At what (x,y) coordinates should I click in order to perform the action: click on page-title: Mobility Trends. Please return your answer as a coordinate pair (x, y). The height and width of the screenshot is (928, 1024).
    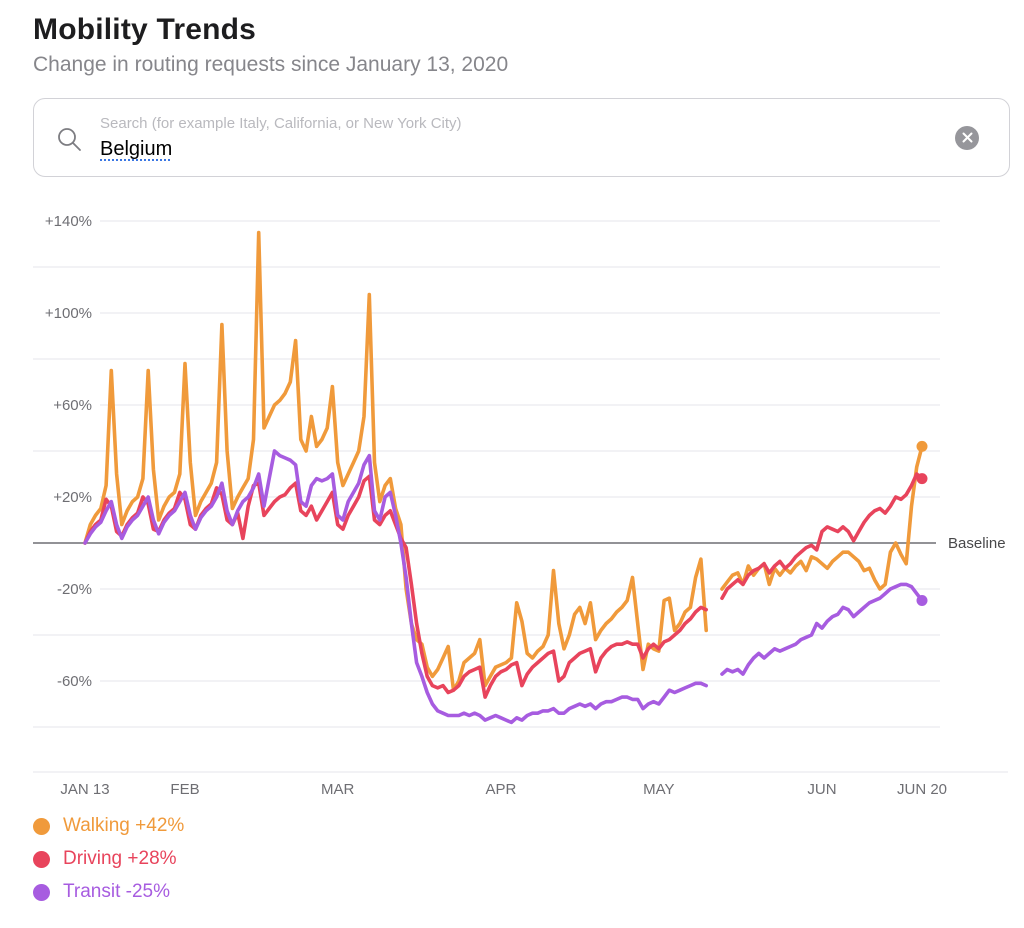
    Looking at the image, I should click on (145, 29).